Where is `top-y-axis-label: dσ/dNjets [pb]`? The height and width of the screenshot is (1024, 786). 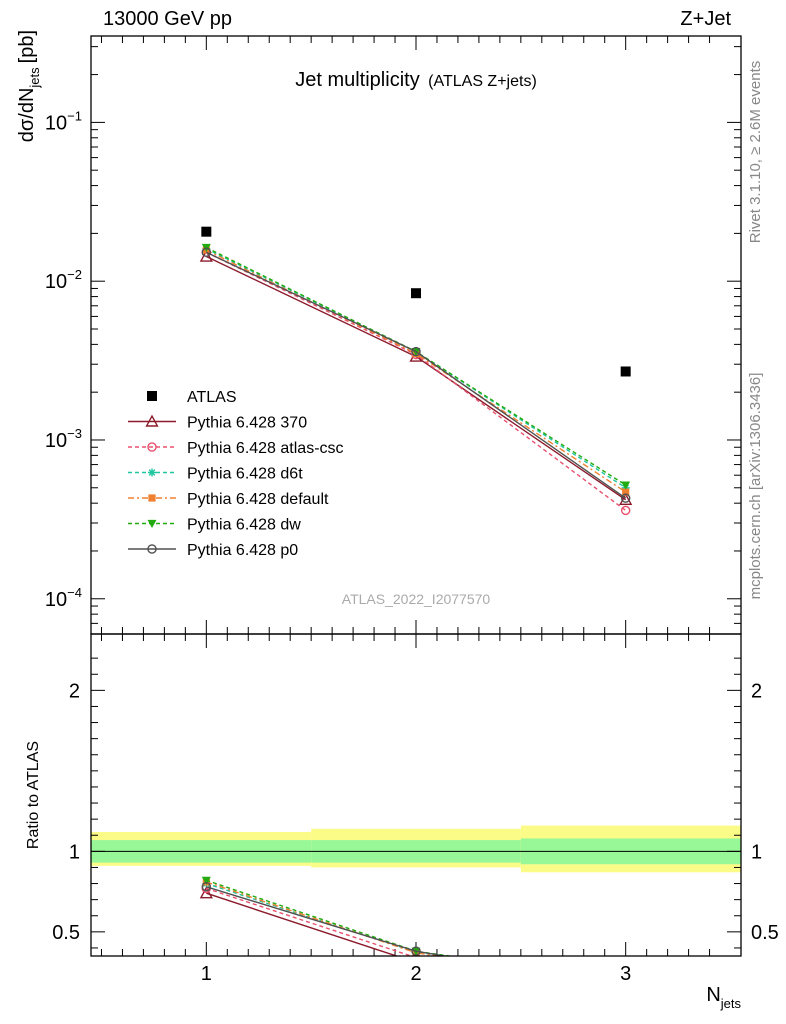 top-y-axis-label: dσ/dNjets [pb] is located at coordinates (29, 86).